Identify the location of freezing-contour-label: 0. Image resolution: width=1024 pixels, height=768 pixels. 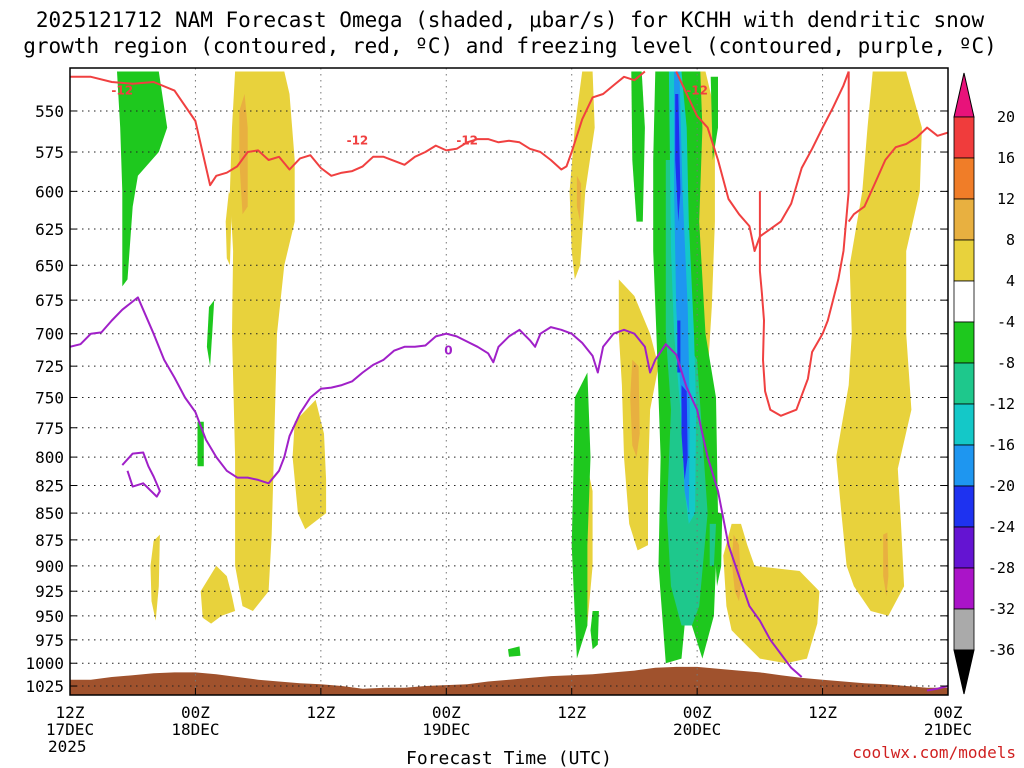
(448, 351).